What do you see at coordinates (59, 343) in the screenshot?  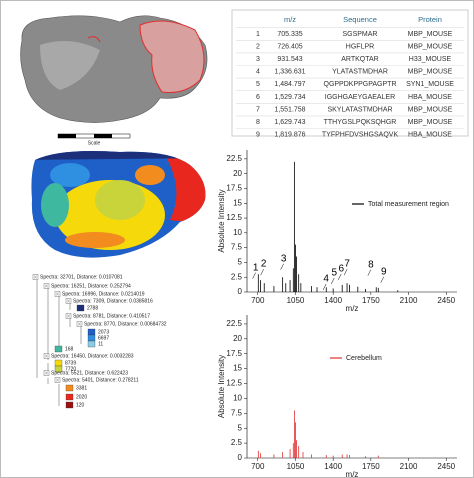 I see `tree` at bounding box center [59, 343].